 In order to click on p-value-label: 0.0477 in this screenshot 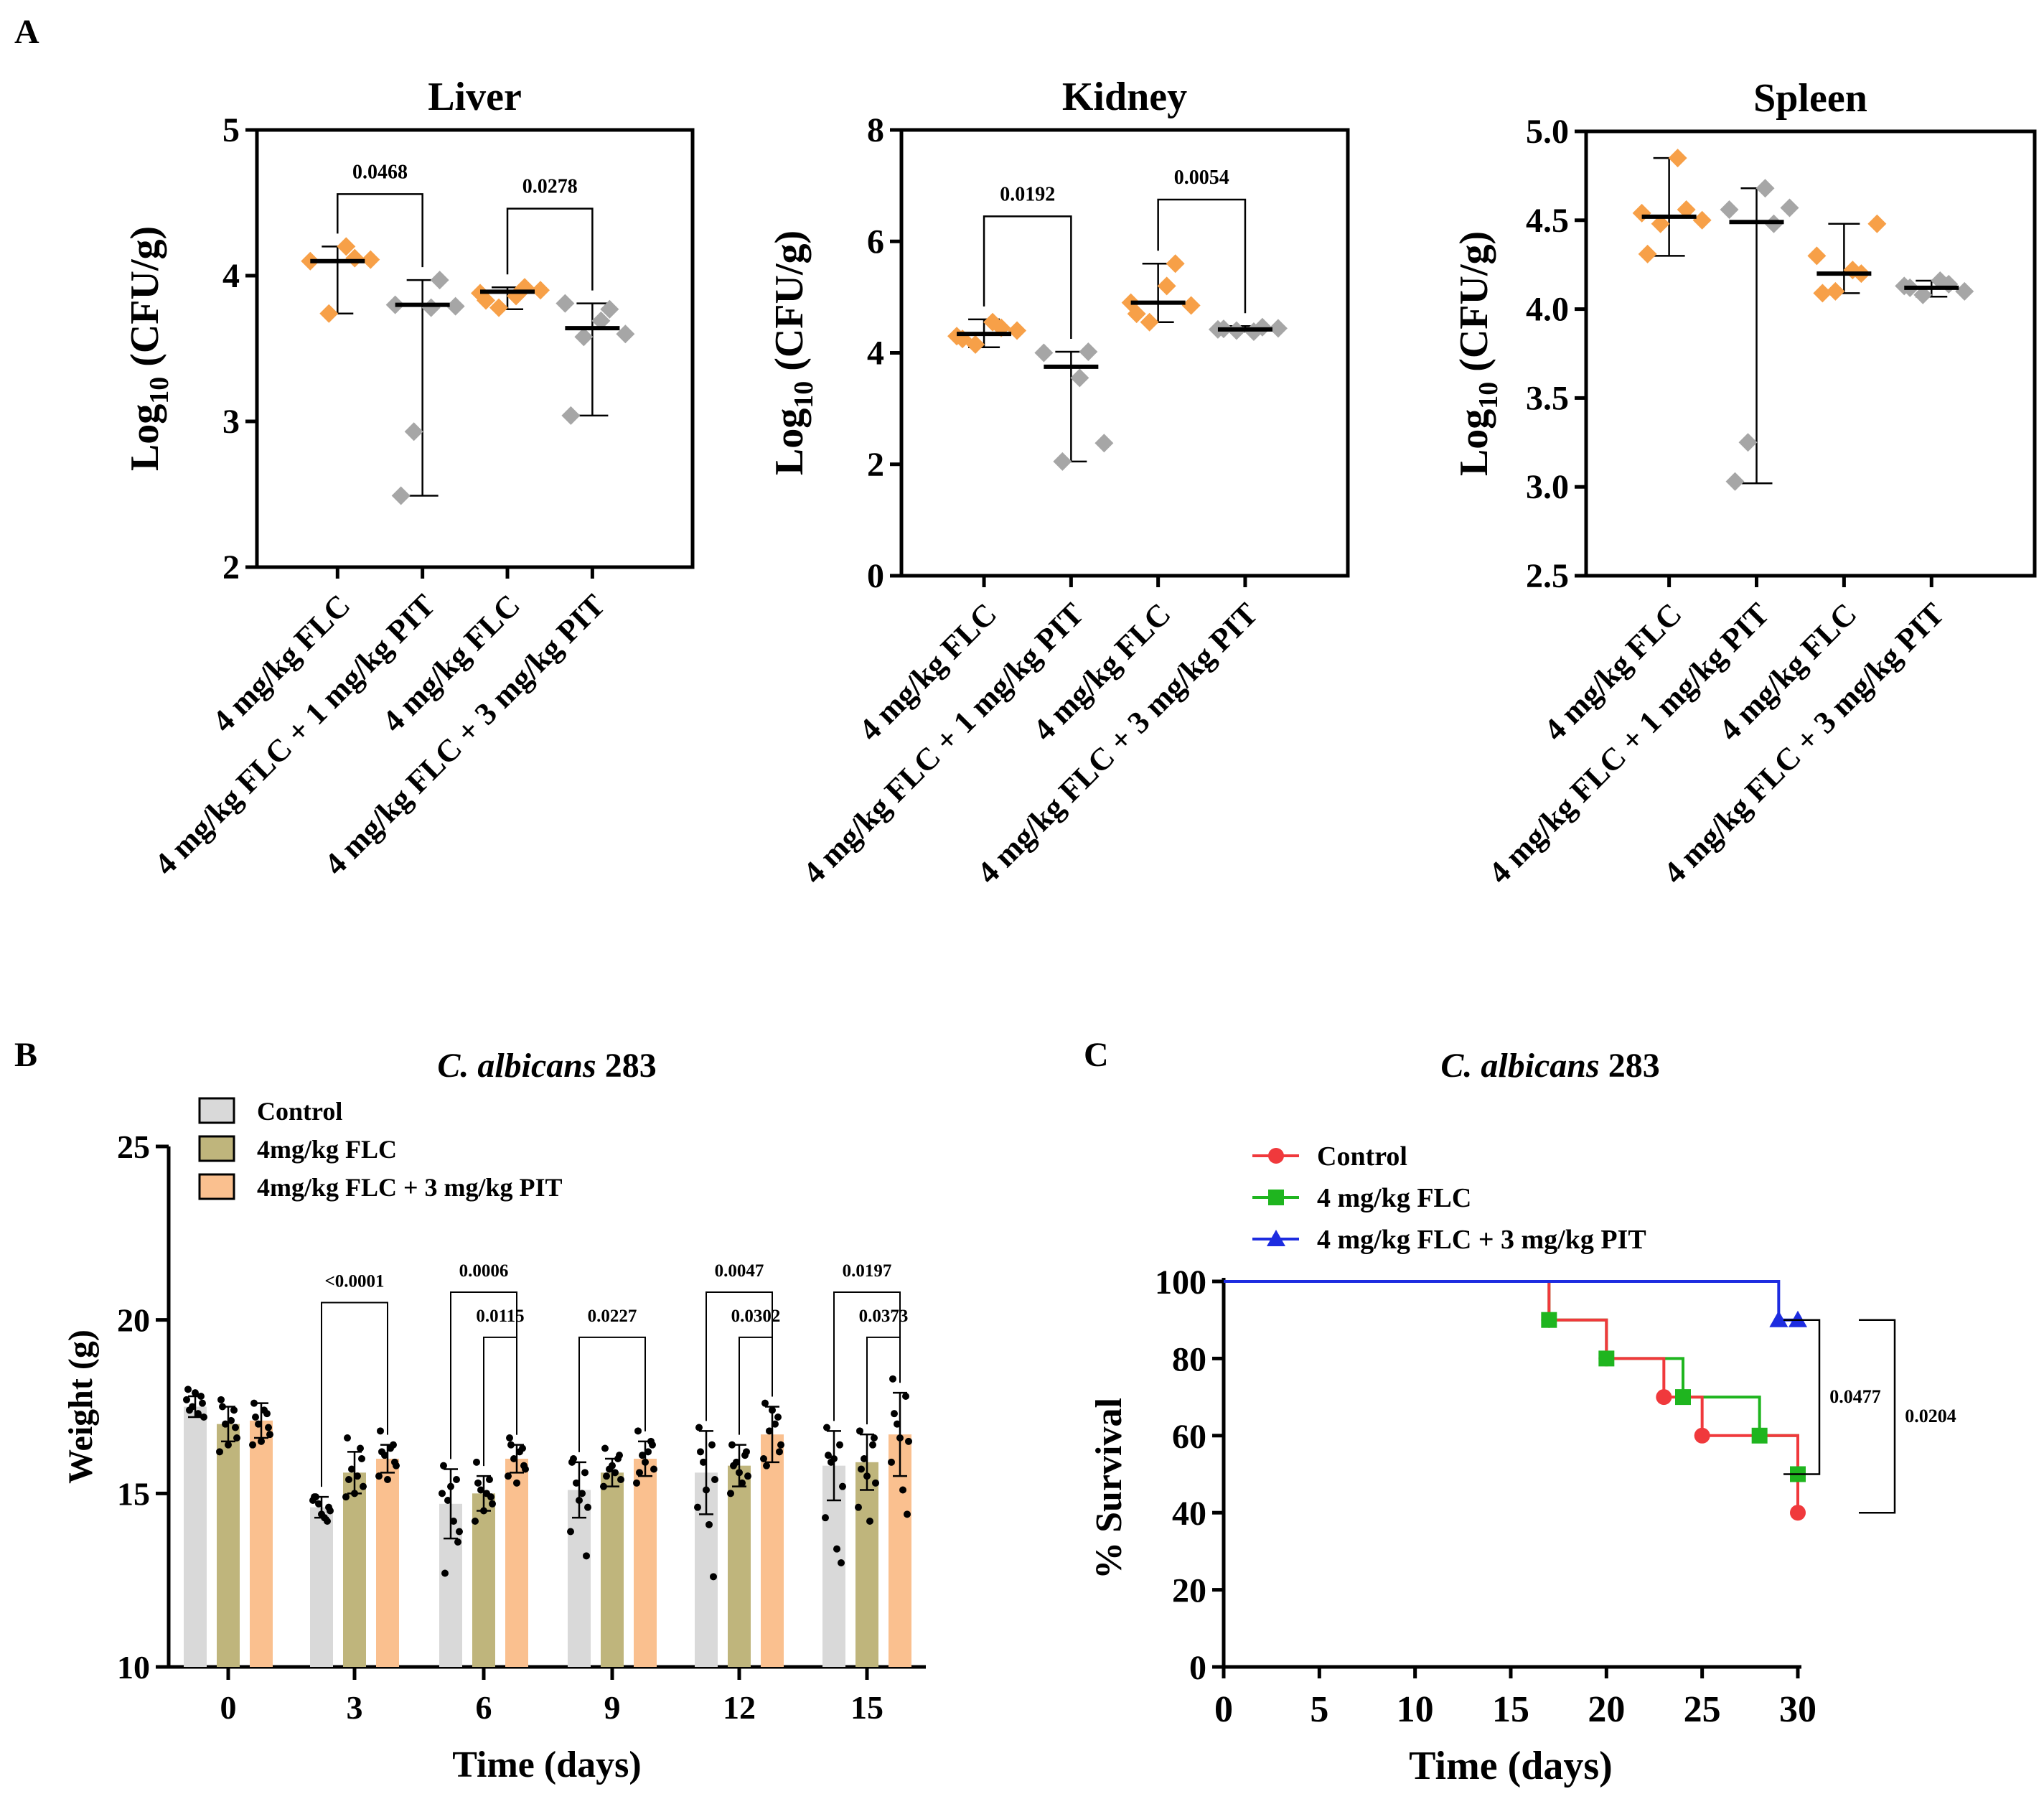, I will do `click(1855, 1396)`.